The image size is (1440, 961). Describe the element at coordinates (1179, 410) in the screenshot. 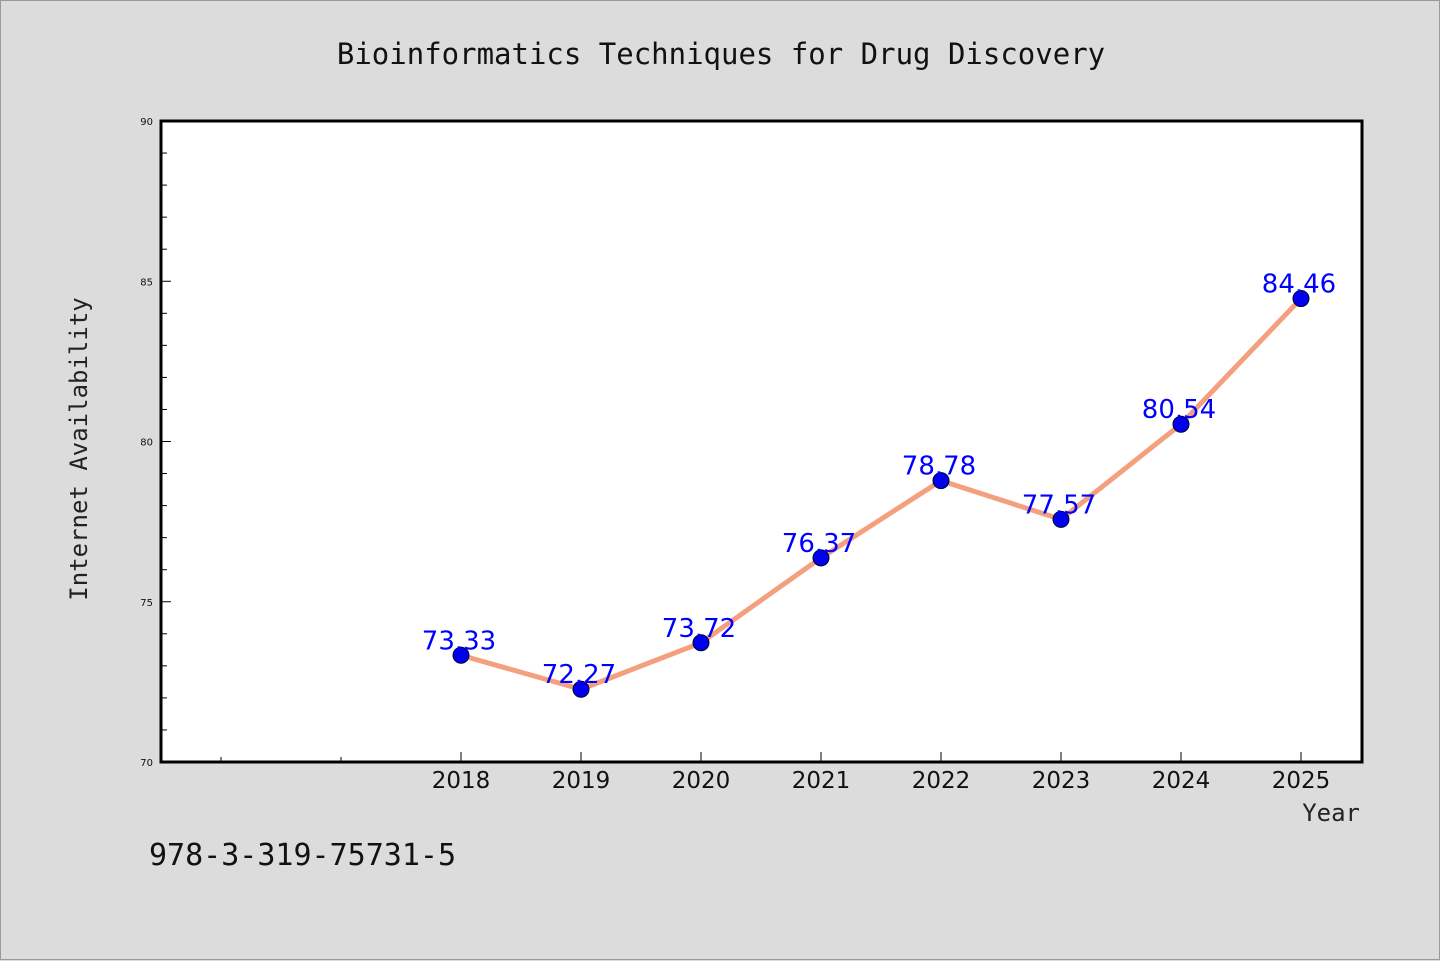

I see `data-label: 80.54` at that location.